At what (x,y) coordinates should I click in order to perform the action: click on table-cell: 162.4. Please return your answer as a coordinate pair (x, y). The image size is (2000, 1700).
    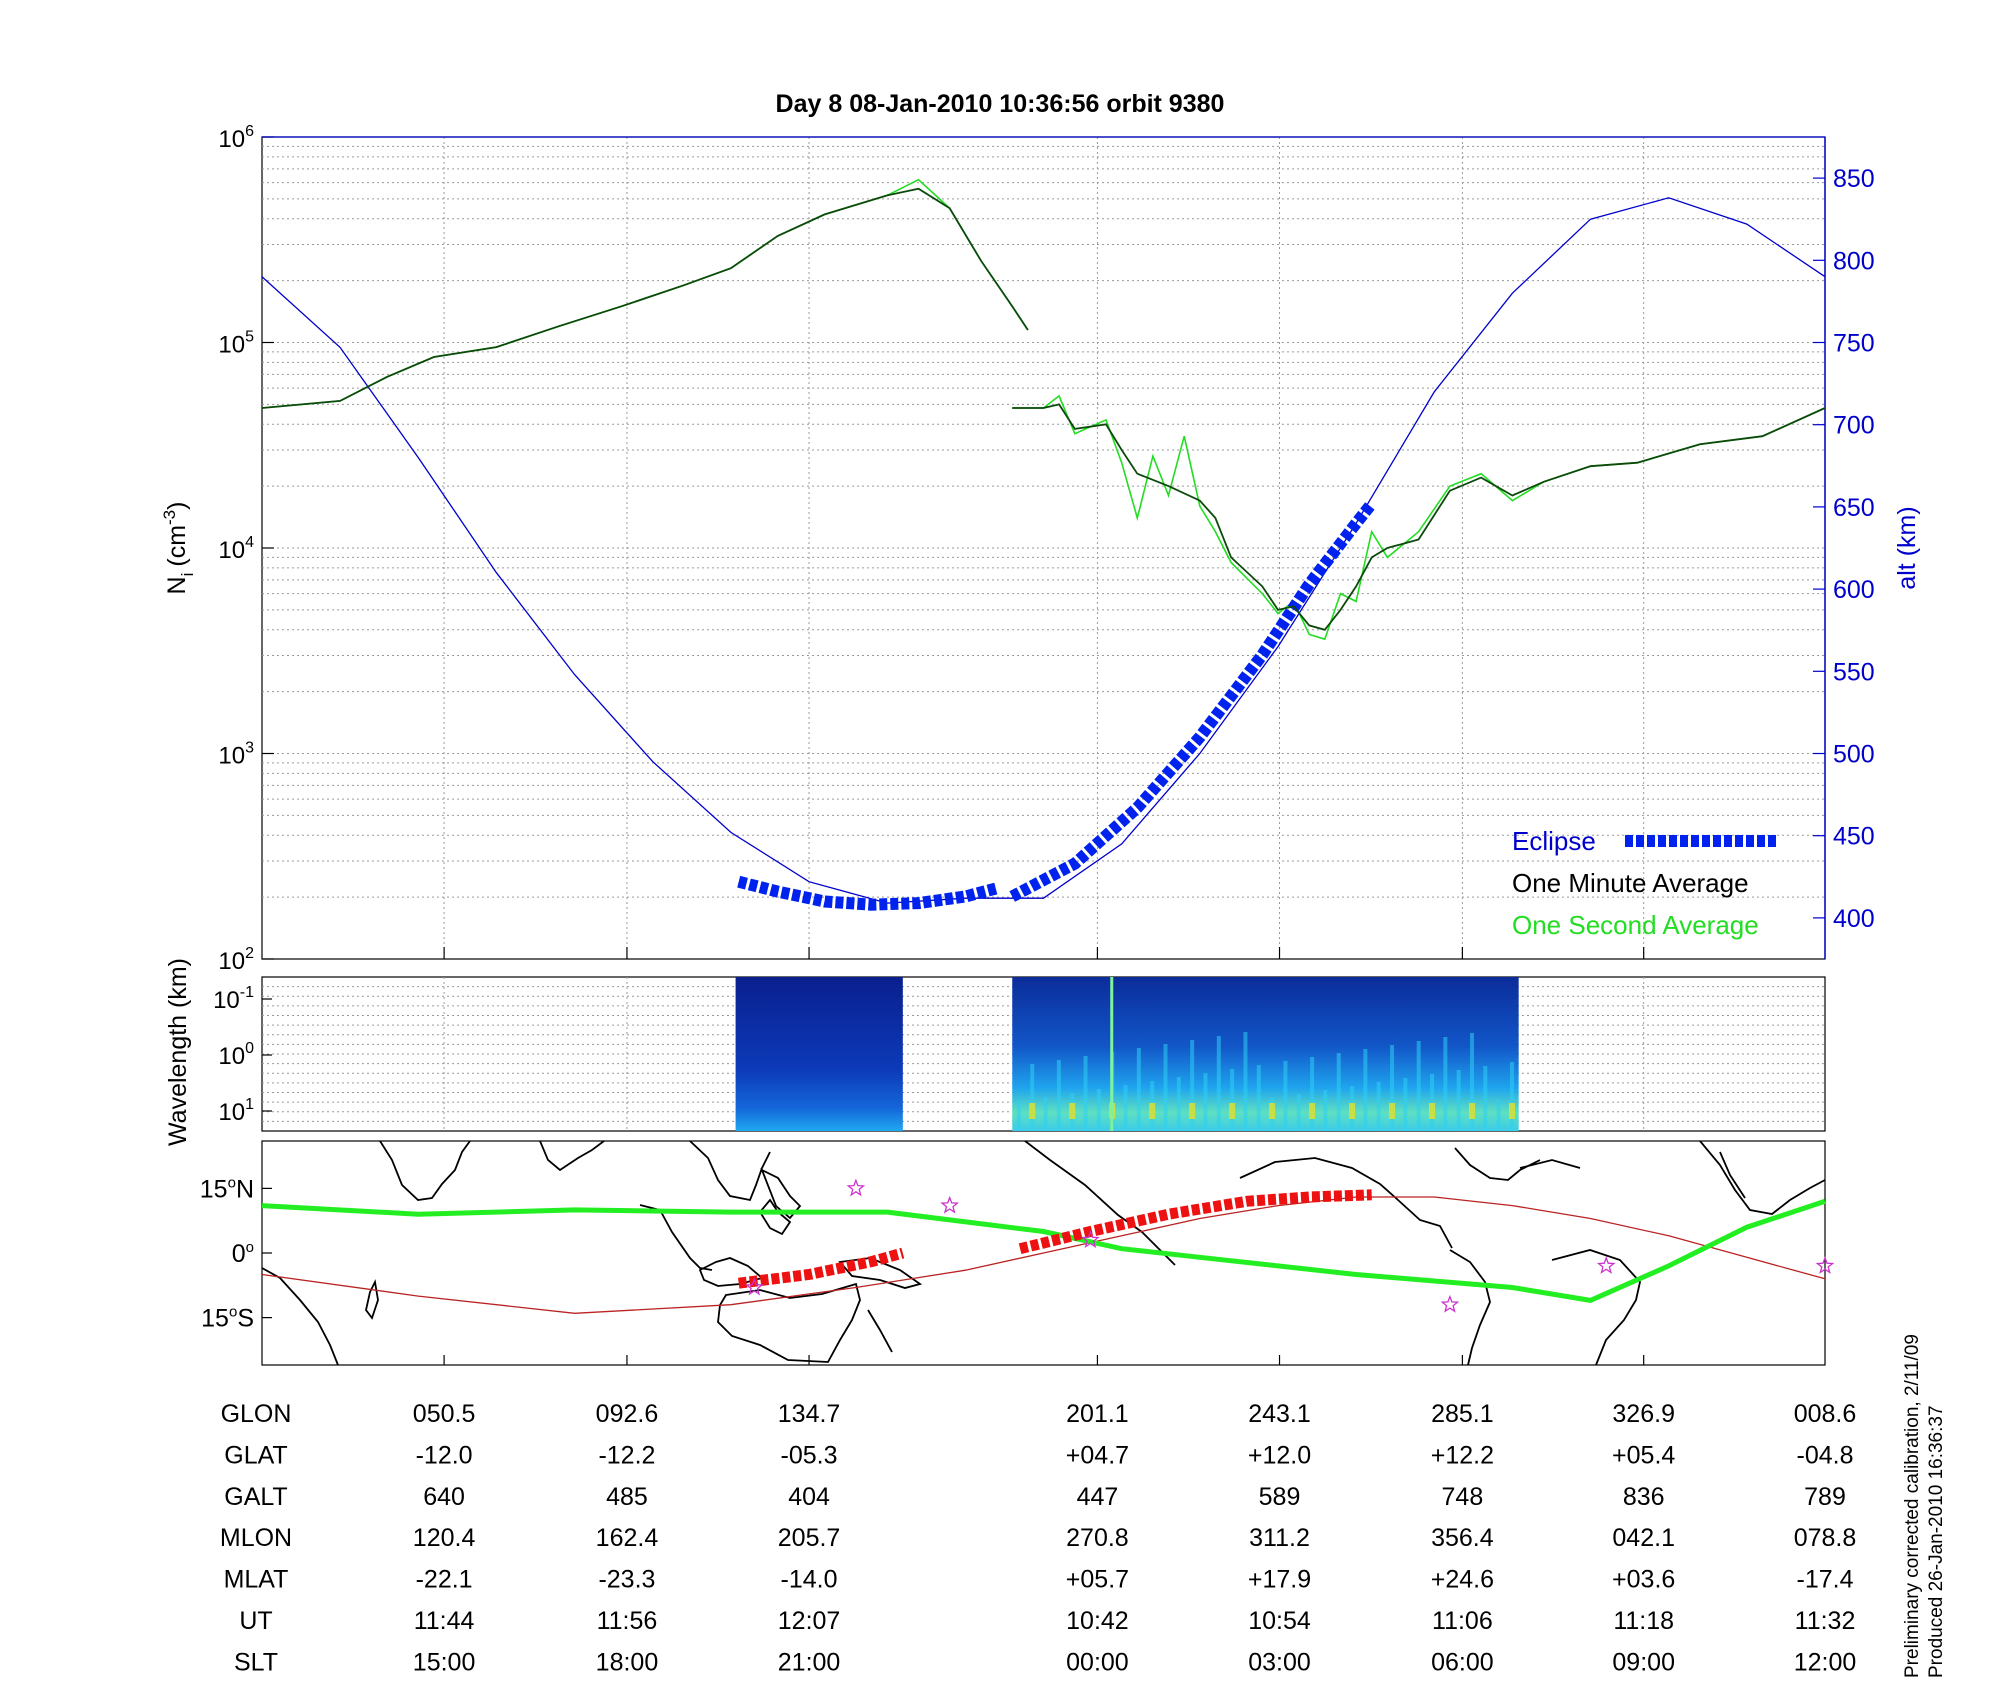
    Looking at the image, I should click on (627, 1538).